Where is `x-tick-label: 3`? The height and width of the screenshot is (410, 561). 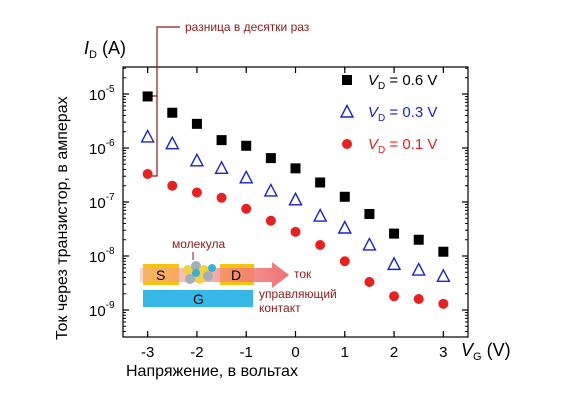
x-tick-label: 3 is located at coordinates (443, 352).